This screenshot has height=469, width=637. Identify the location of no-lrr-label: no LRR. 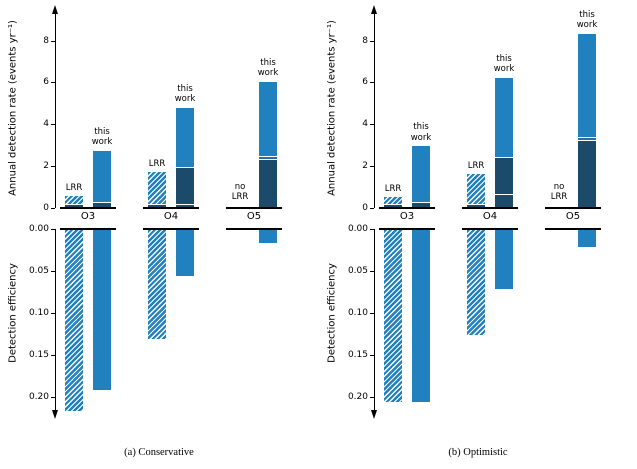
(240, 192).